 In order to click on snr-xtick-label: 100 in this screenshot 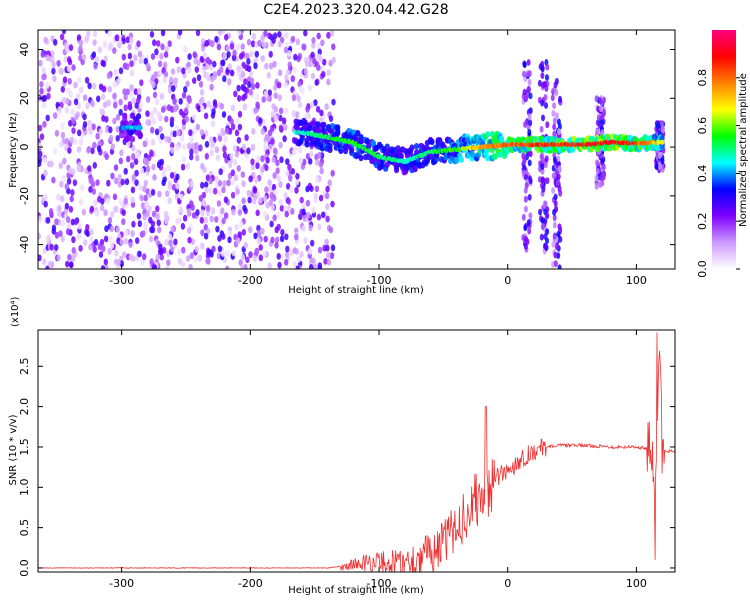, I will do `click(636, 583)`.